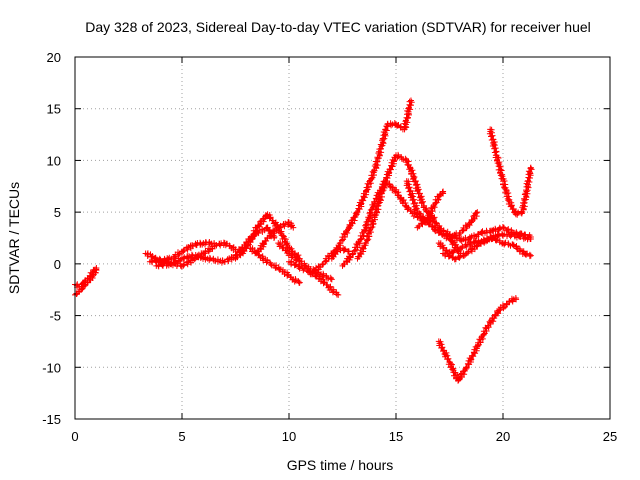  I want to click on series-s2, so click(86, 277).